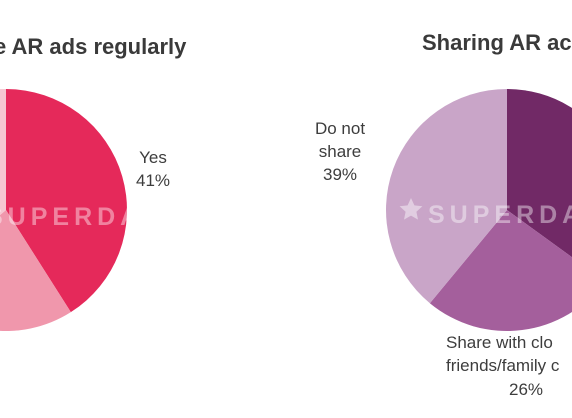 The image size is (572, 418). Describe the element at coordinates (503, 365) in the screenshot. I see `slice-label-share-line2: friends/family c` at that location.